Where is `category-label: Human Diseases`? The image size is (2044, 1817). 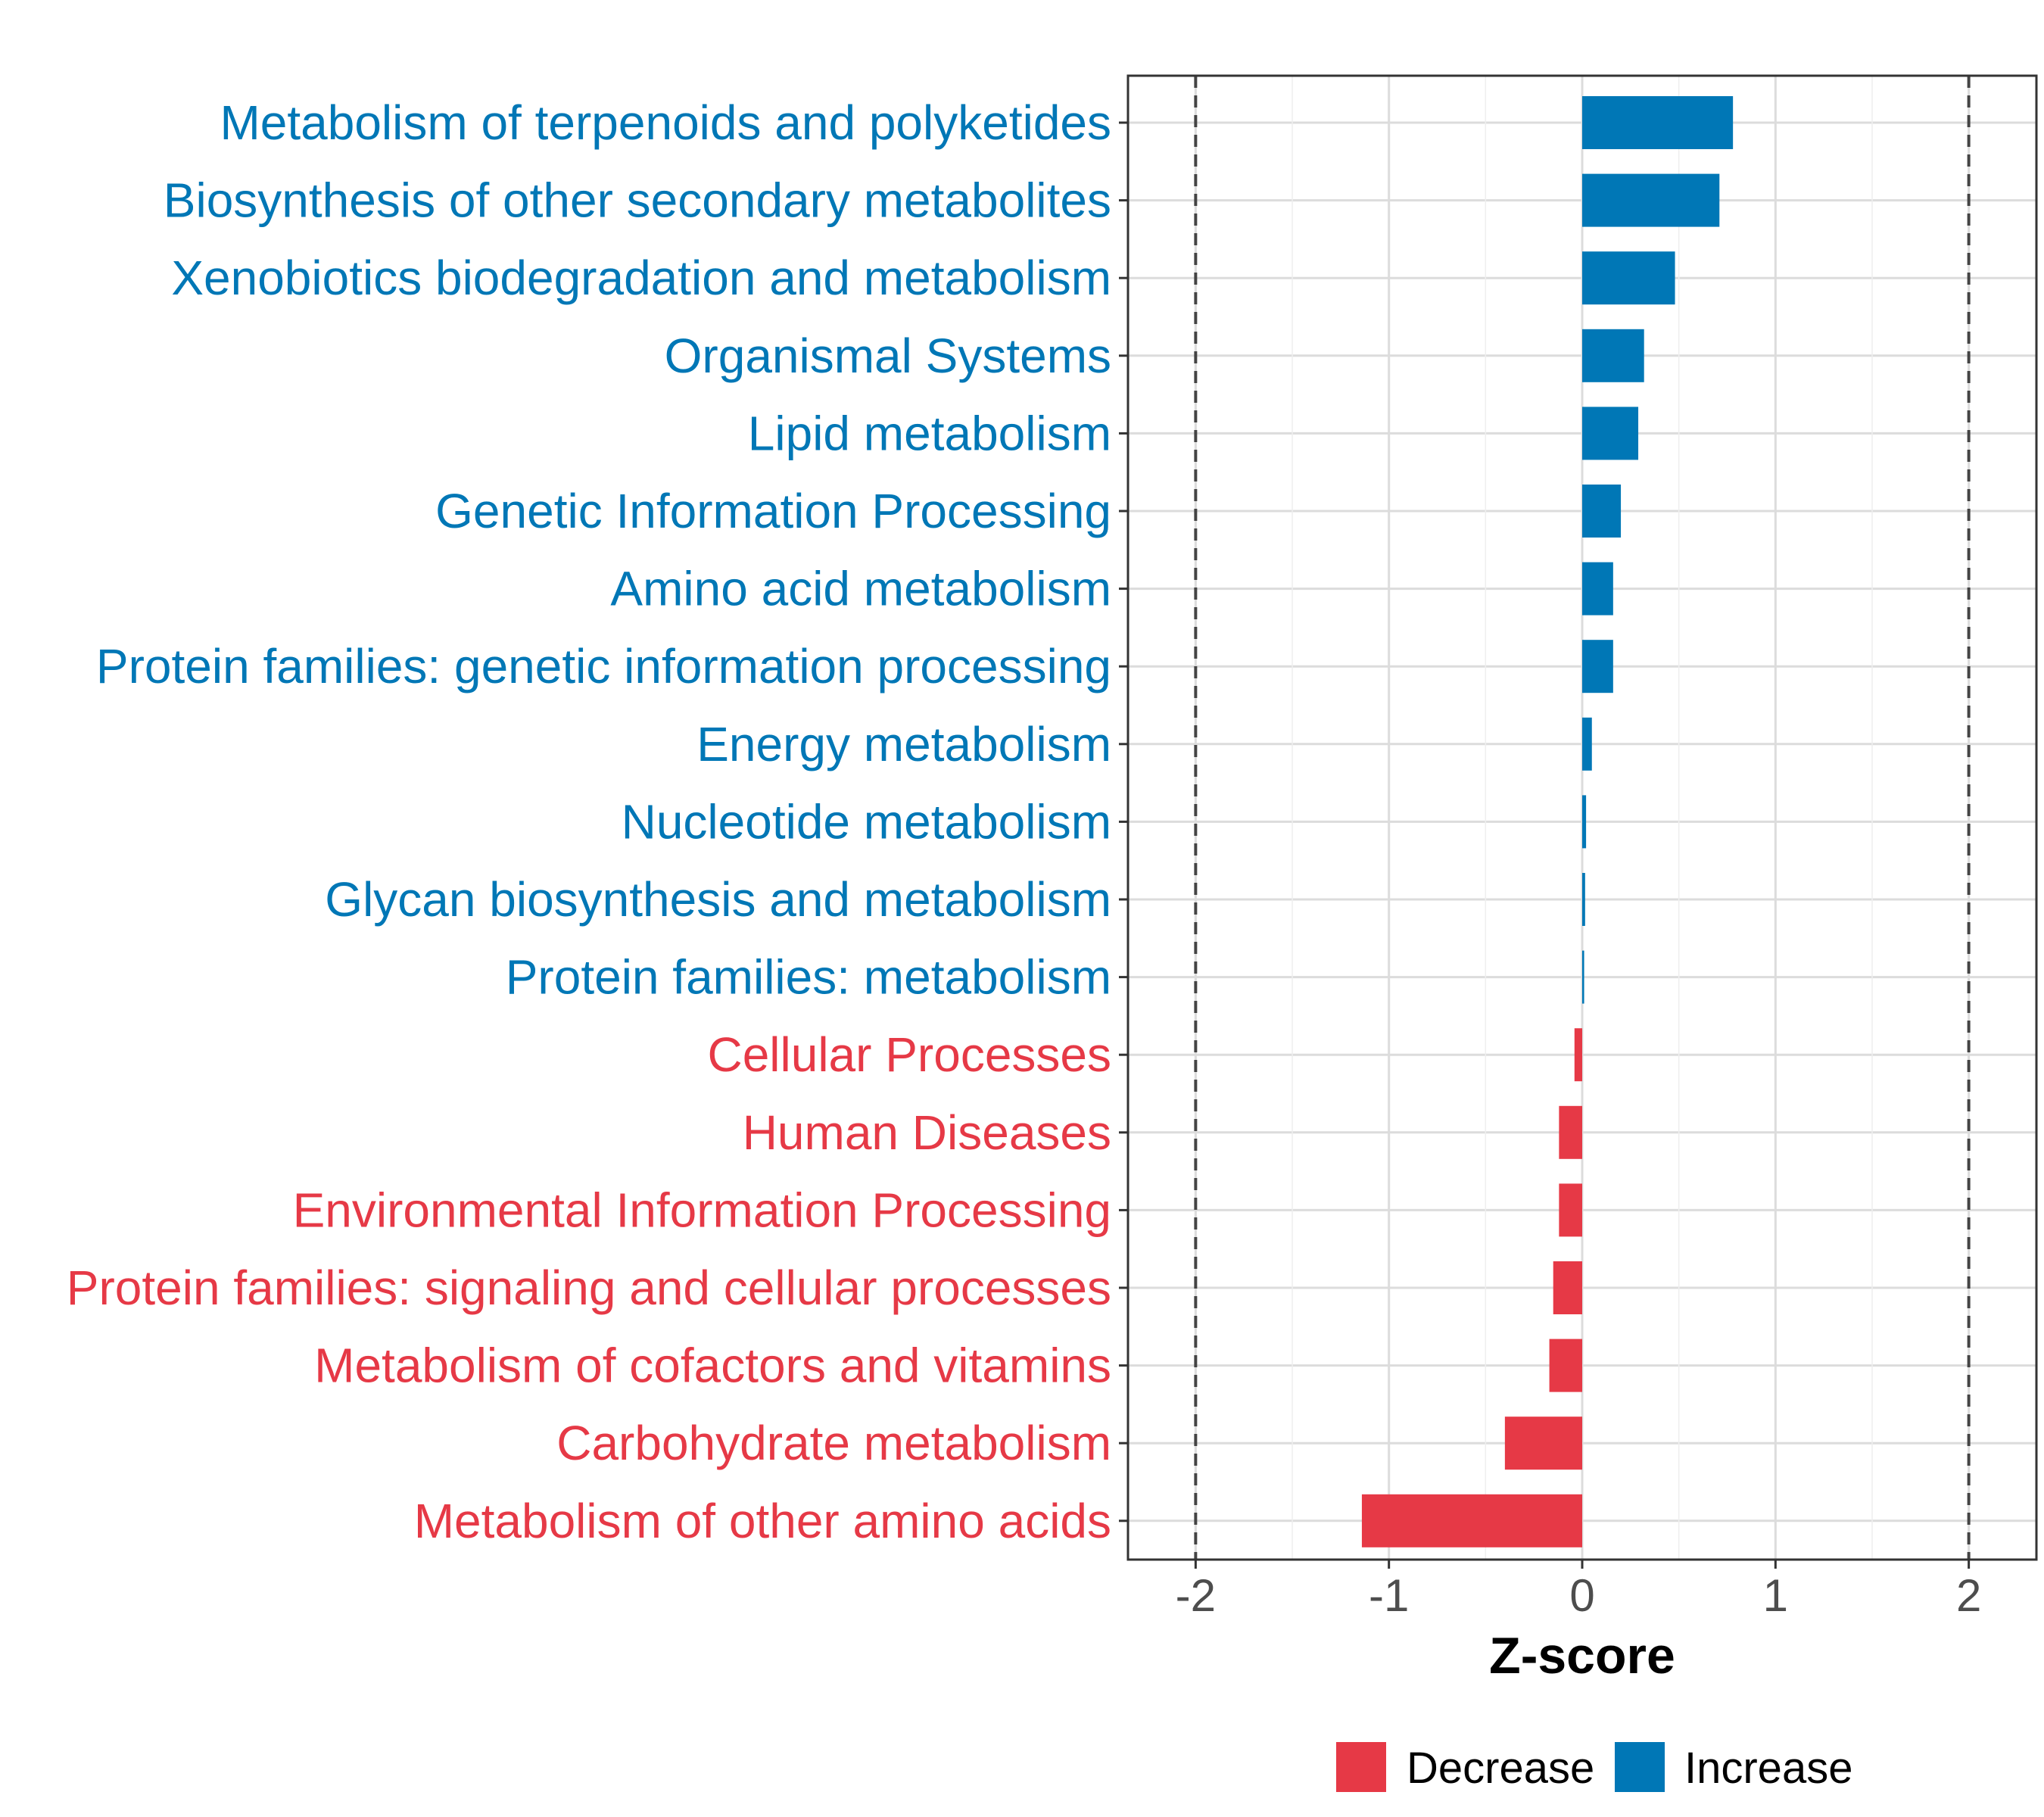 category-label: Human Diseases is located at coordinates (927, 1132).